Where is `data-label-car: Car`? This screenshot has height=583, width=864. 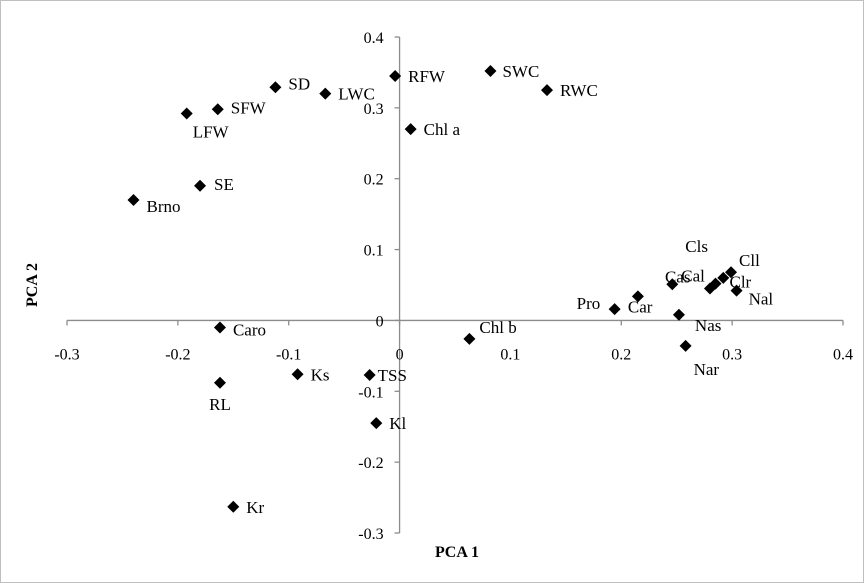 data-label-car: Car is located at coordinates (640, 306).